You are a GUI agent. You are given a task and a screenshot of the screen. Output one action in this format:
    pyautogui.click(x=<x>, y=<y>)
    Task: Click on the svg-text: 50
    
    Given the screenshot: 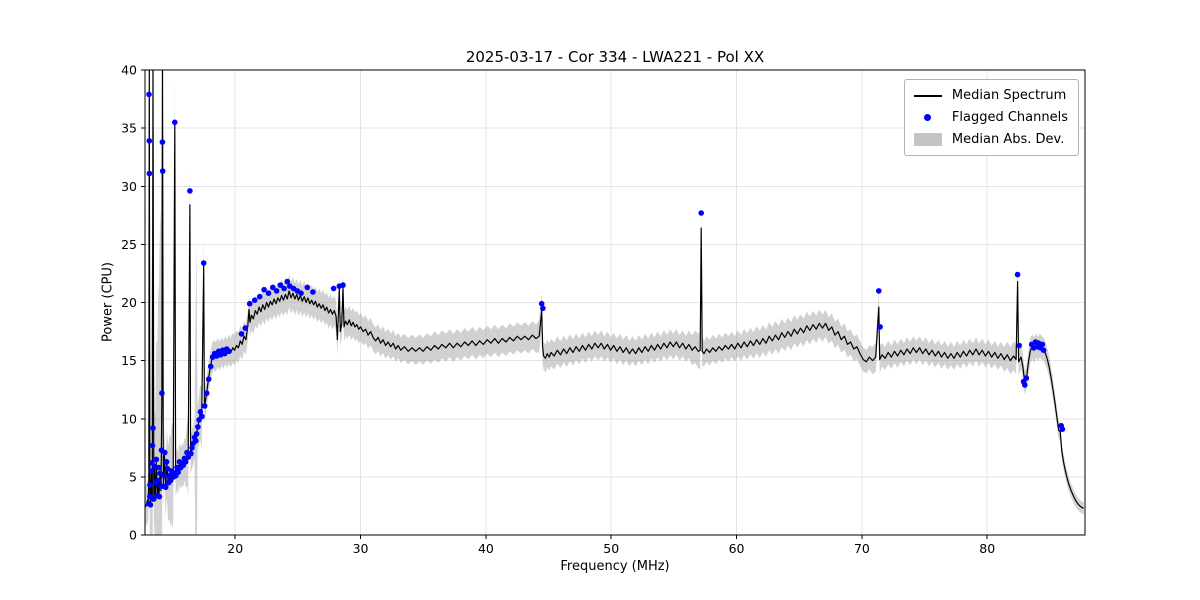 What is the action you would take?
    pyautogui.click(x=611, y=548)
    